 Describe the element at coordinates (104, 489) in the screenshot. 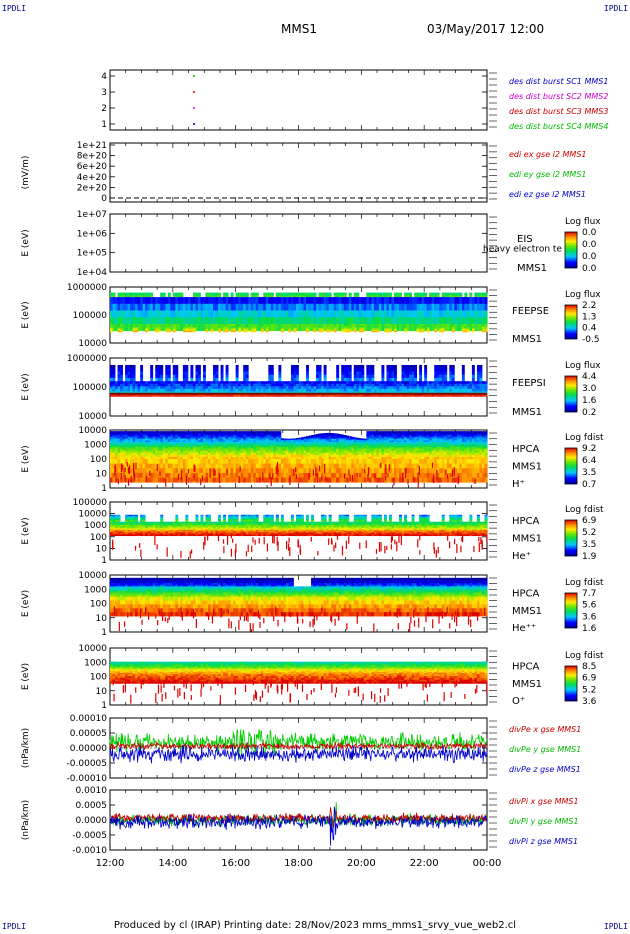

I see `y-tick-label: 1` at that location.